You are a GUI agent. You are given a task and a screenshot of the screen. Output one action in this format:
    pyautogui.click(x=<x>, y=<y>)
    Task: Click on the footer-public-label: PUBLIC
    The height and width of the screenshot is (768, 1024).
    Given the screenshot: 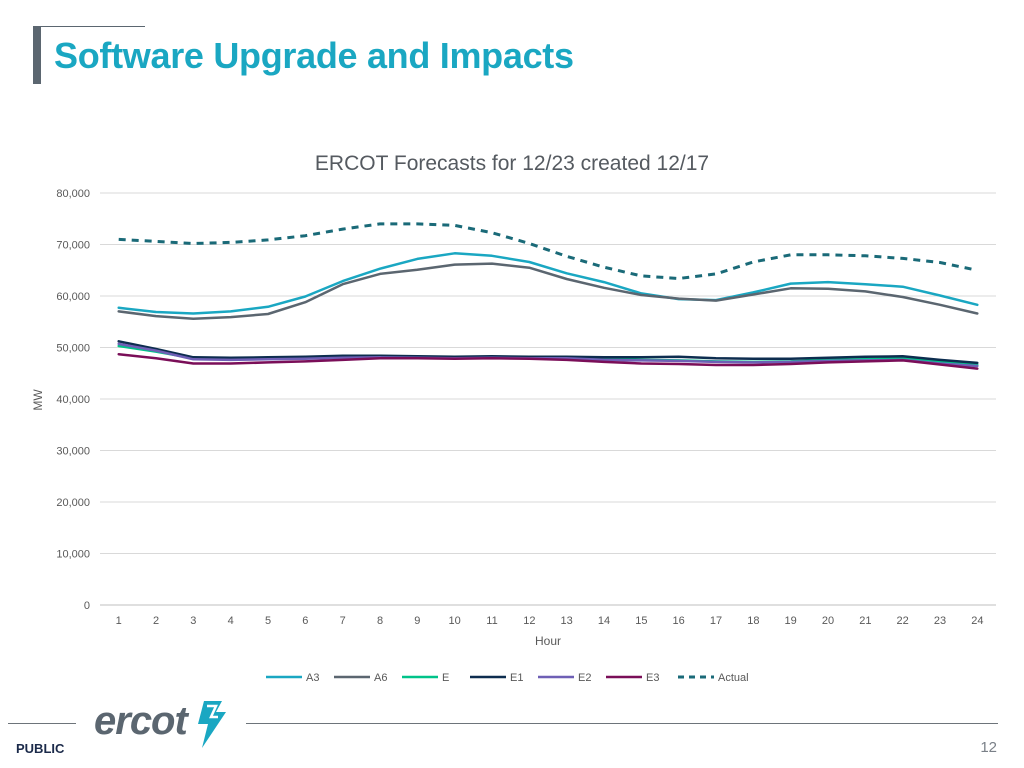 What is the action you would take?
    pyautogui.click(x=40, y=748)
    